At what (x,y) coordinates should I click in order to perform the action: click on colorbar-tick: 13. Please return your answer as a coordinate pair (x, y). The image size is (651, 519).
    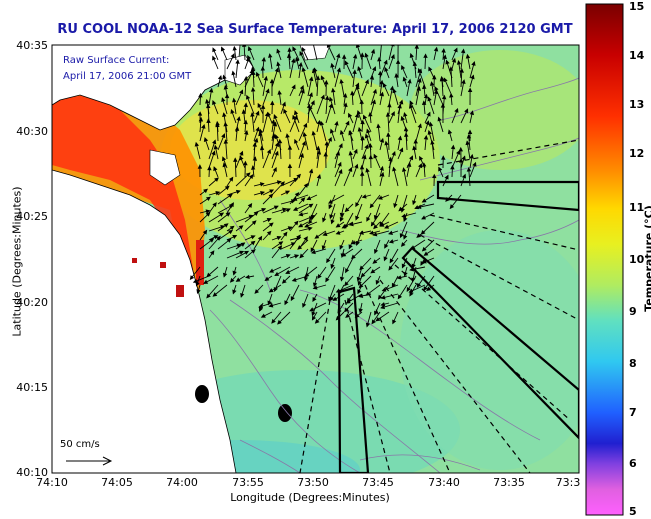
    Looking at the image, I should click on (637, 104).